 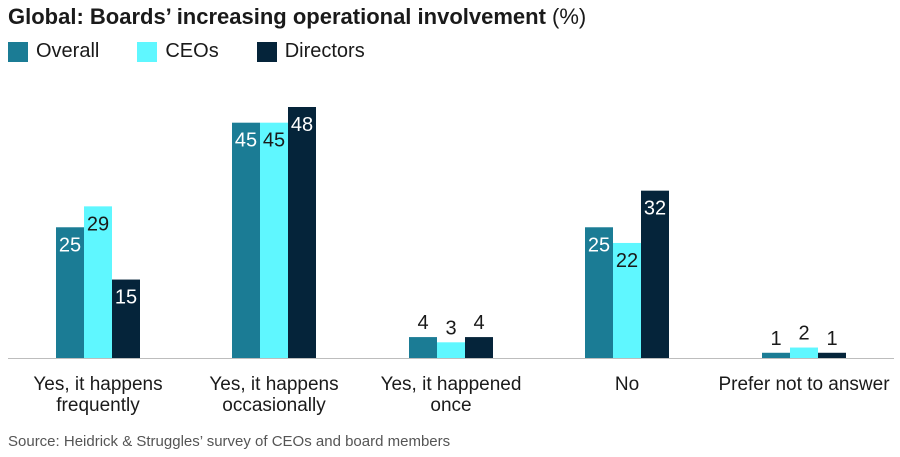 I want to click on category-label-4-line-0: Prefer not to answer, so click(x=804, y=384).